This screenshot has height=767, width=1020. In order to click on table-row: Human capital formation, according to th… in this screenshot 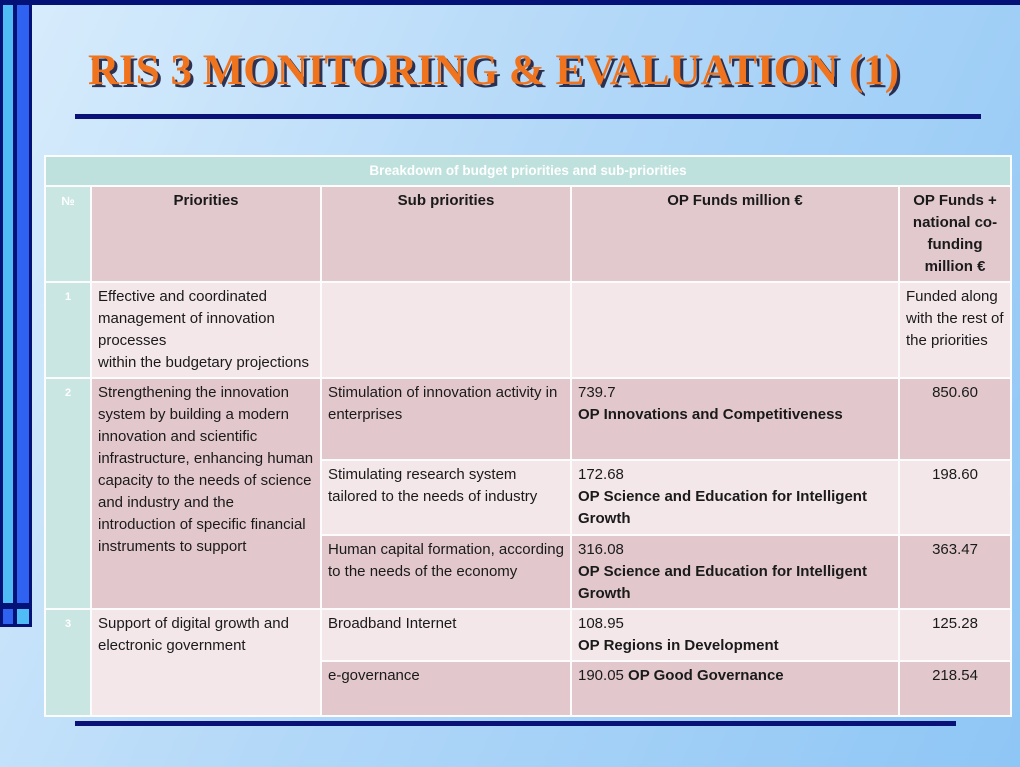, I will do `click(529, 572)`.